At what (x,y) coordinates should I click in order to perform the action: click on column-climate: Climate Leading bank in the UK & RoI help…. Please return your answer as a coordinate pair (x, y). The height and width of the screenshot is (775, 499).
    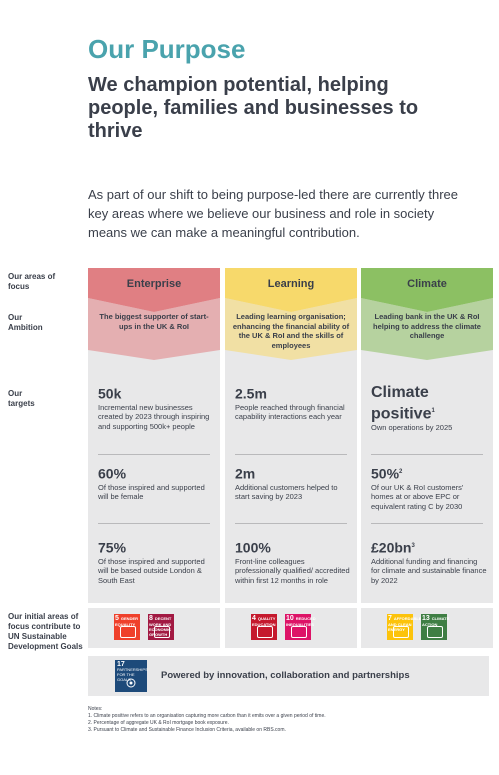
    Looking at the image, I should click on (427, 435).